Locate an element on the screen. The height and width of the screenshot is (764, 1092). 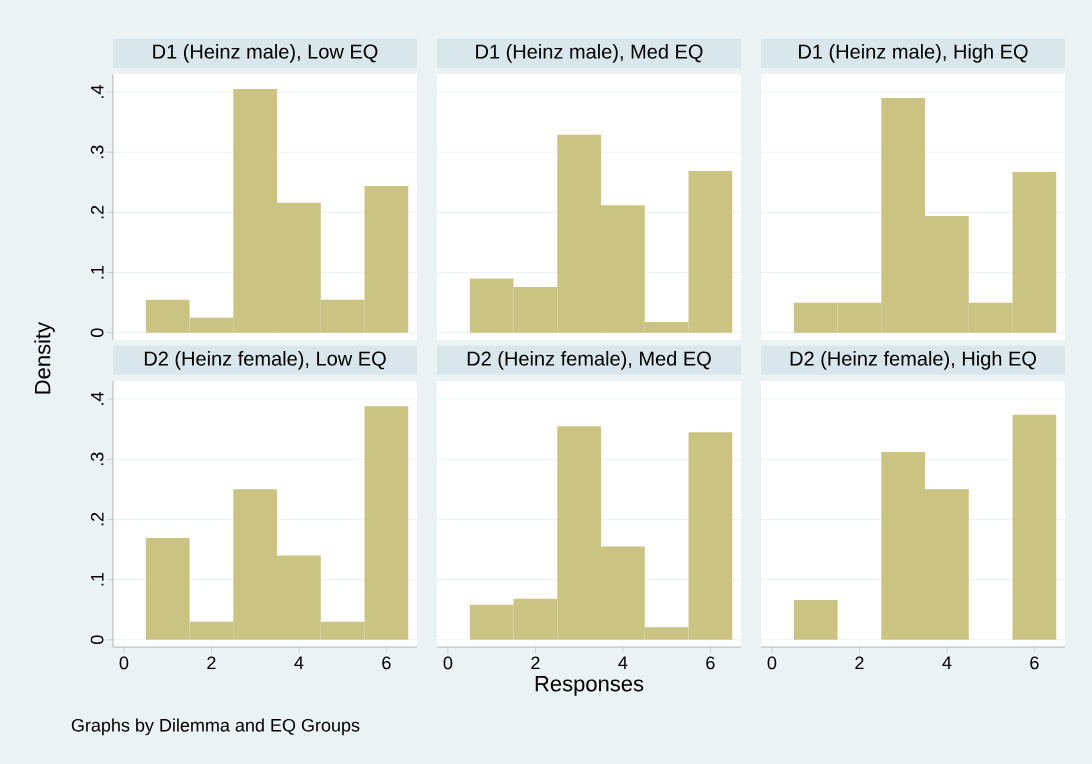
y-axis-title: Density is located at coordinates (44, 358).